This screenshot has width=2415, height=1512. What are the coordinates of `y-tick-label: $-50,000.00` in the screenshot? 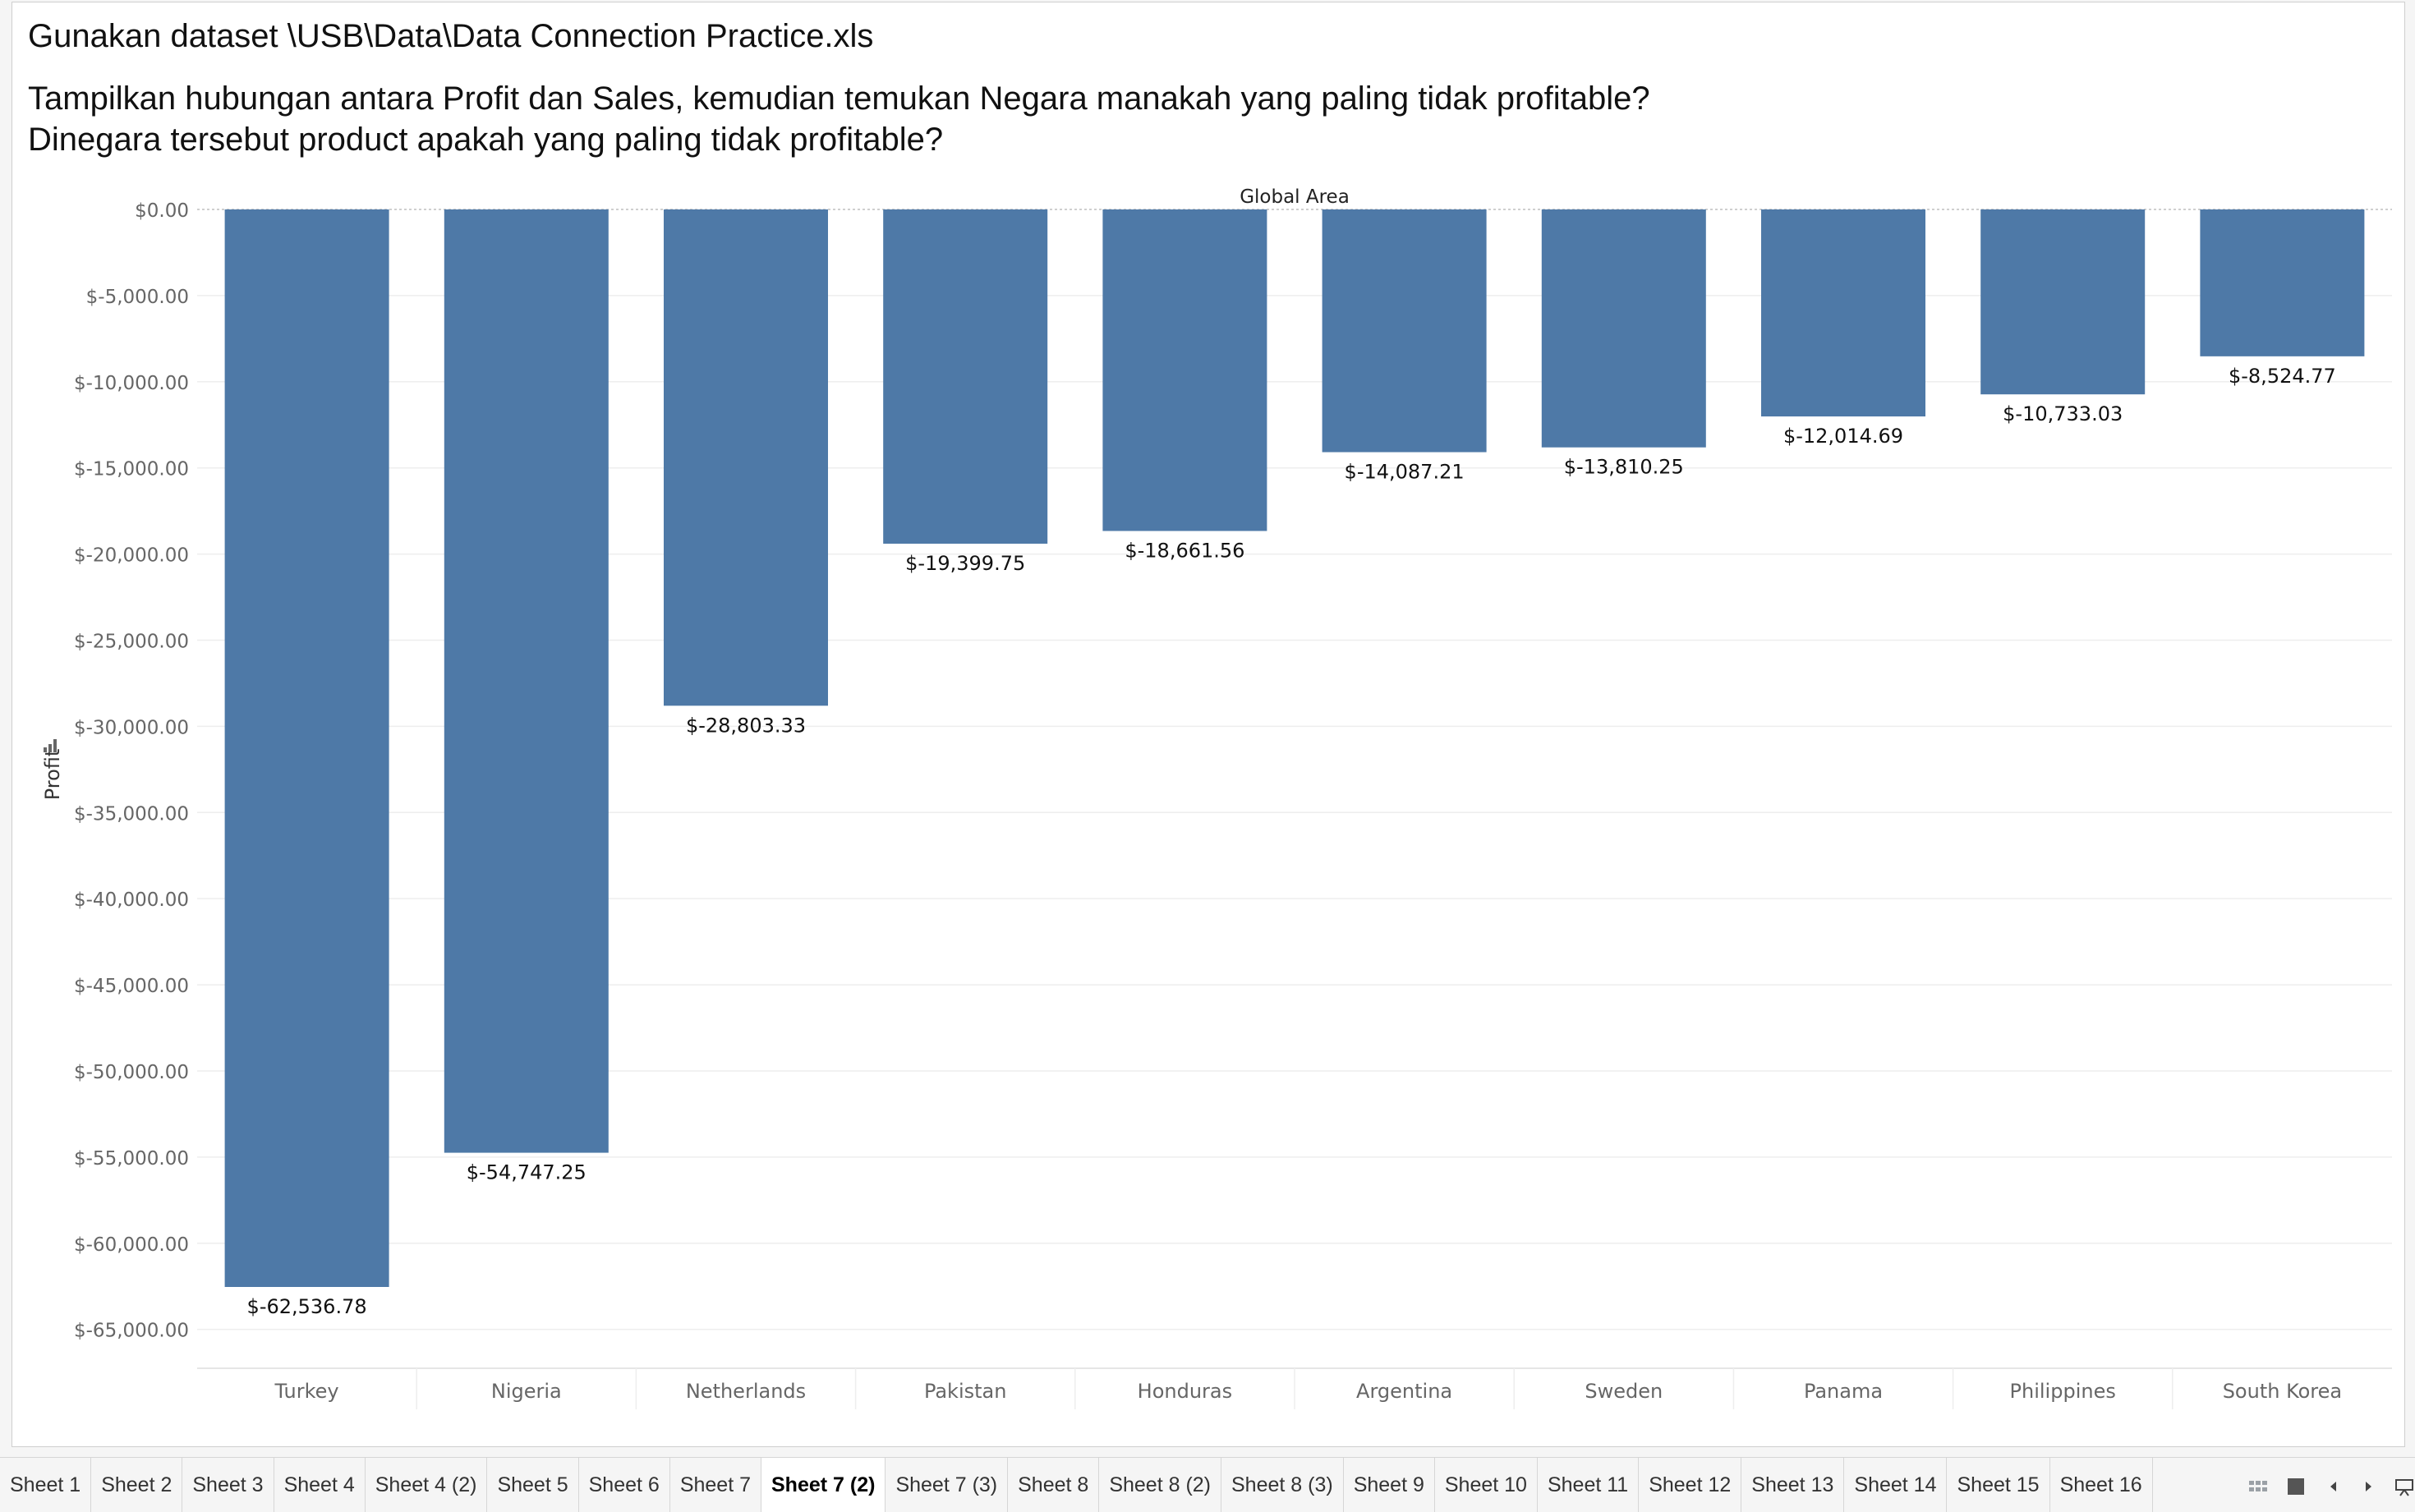 It's located at (131, 1072).